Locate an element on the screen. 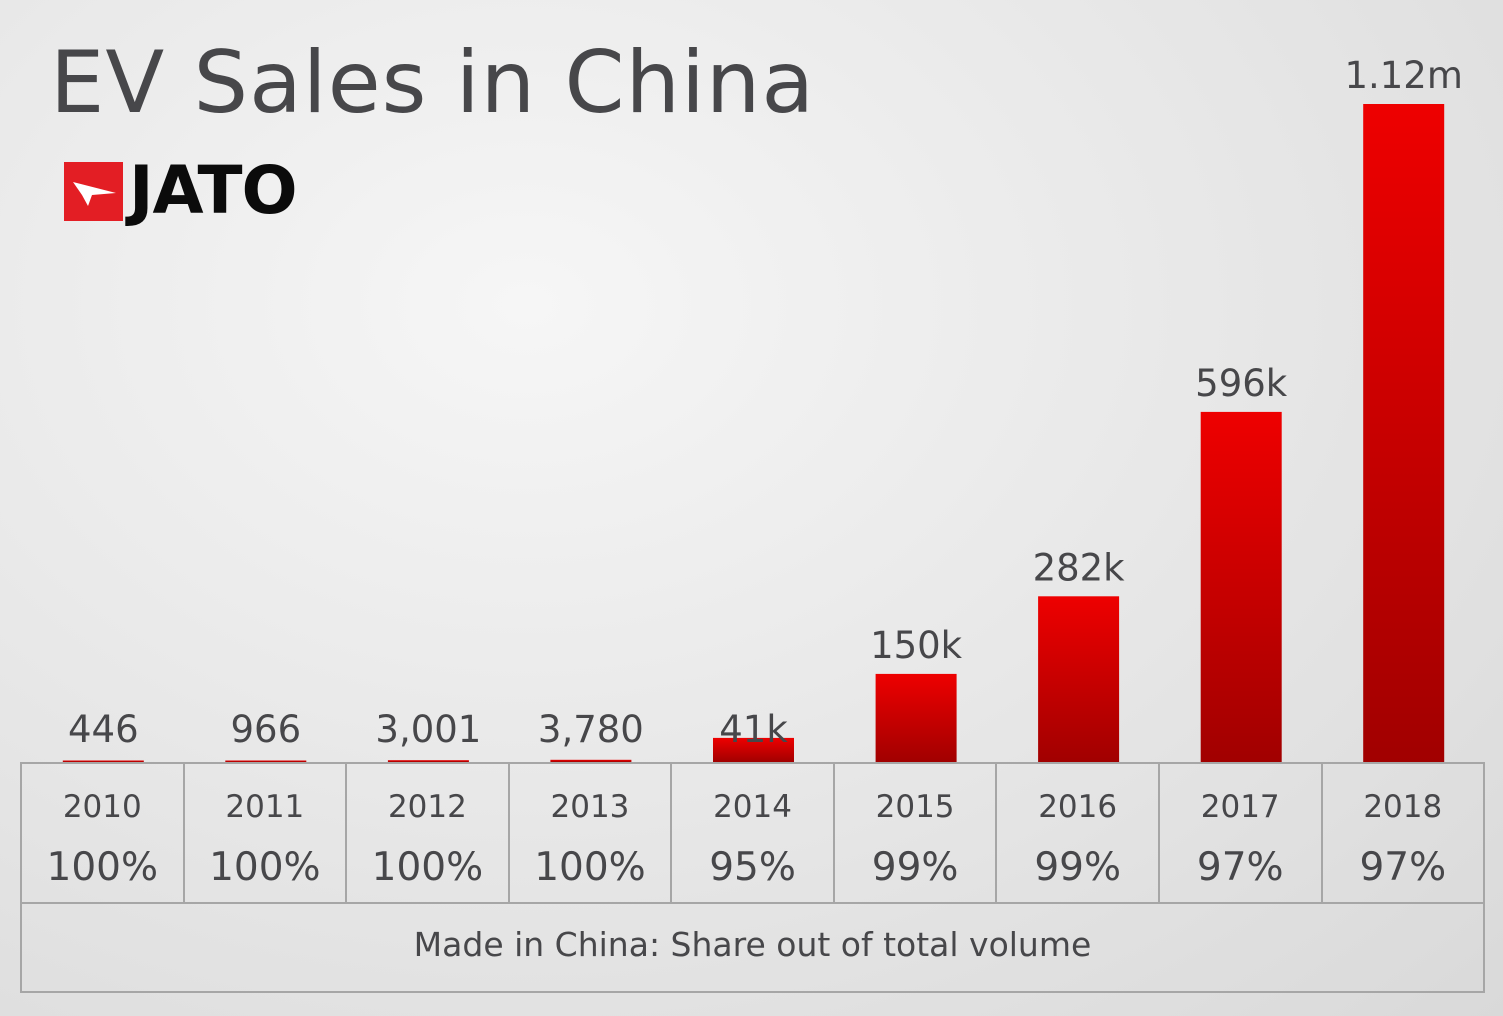 The image size is (1503, 1016). bar-2014 is located at coordinates (753, 749).